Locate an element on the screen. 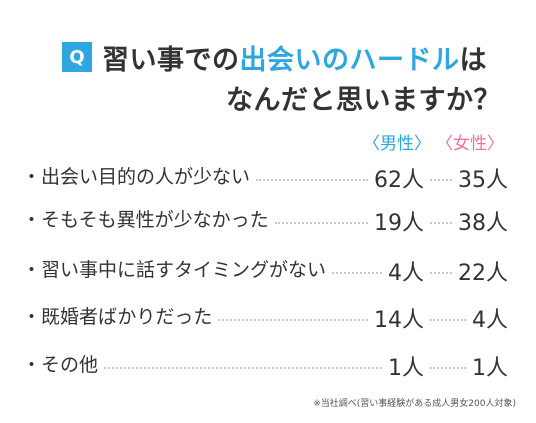 The width and height of the screenshot is (536, 423). title-line-1: 習い事での出会いのハードルは is located at coordinates (294, 57).